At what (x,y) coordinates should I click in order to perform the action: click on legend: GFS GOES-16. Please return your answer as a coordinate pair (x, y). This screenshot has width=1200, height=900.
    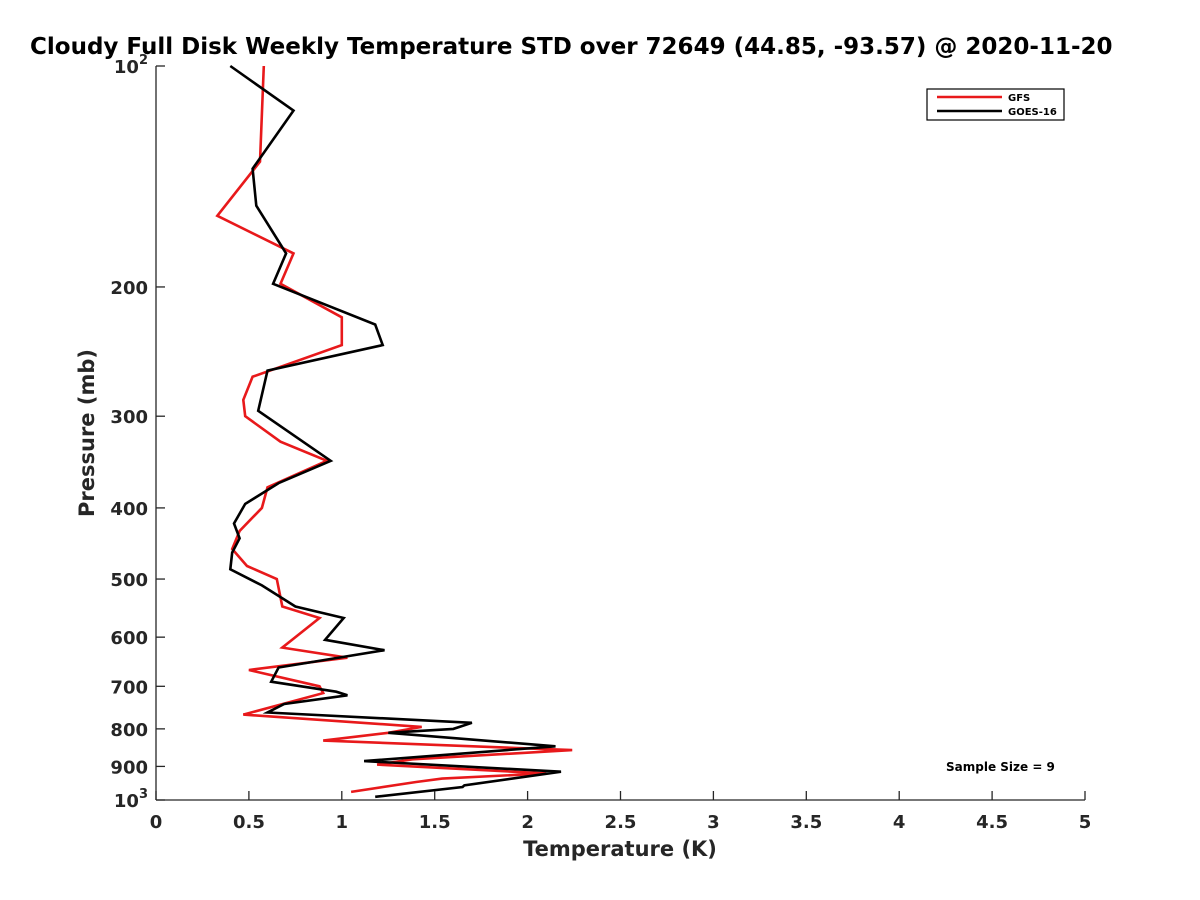
    Looking at the image, I should click on (995, 104).